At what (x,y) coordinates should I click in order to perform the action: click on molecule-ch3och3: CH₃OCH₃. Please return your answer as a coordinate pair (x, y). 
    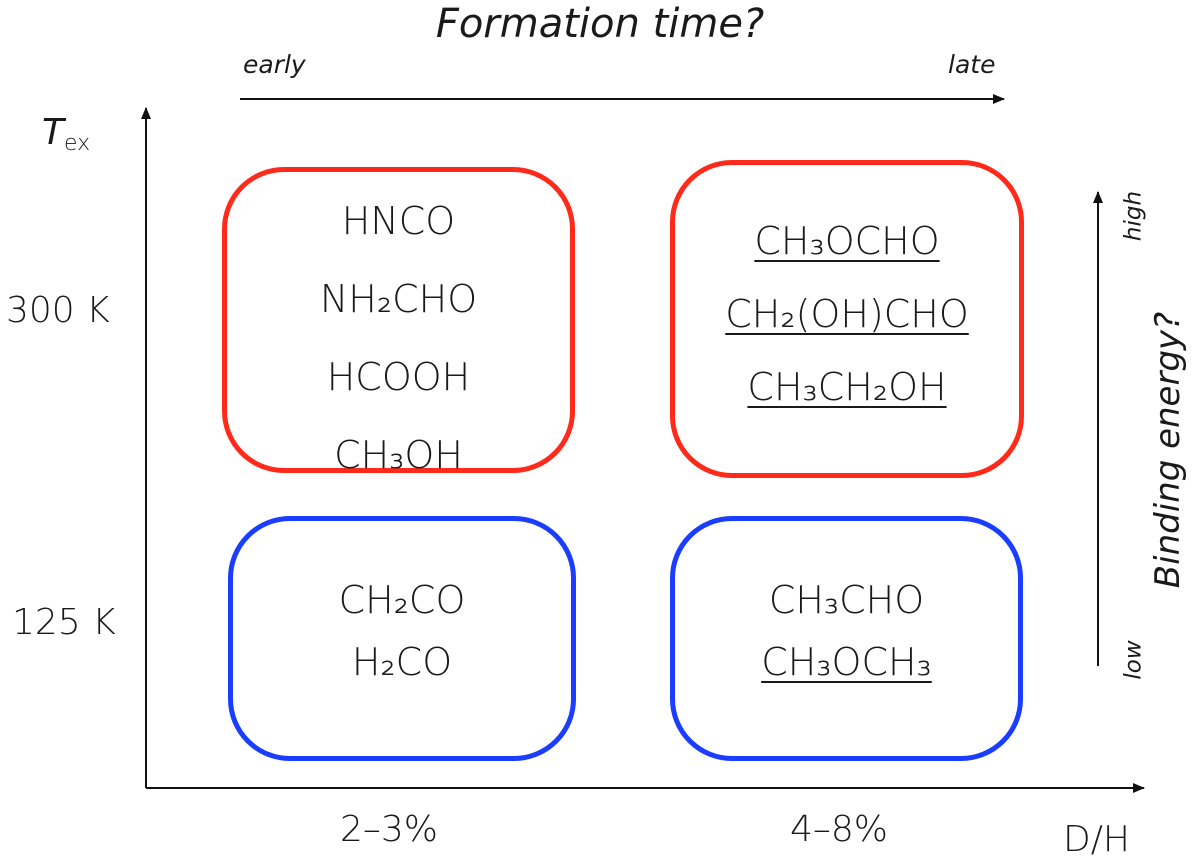
    Looking at the image, I should click on (846, 662).